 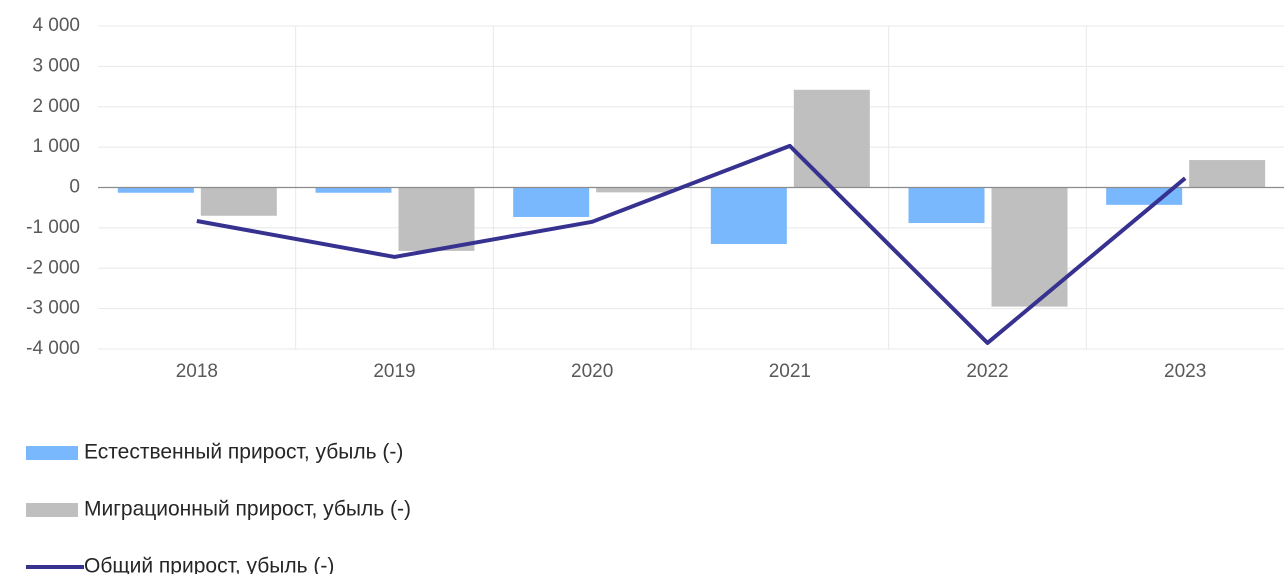 What do you see at coordinates (56, 65) in the screenshot?
I see `y-tick-label: 3 000` at bounding box center [56, 65].